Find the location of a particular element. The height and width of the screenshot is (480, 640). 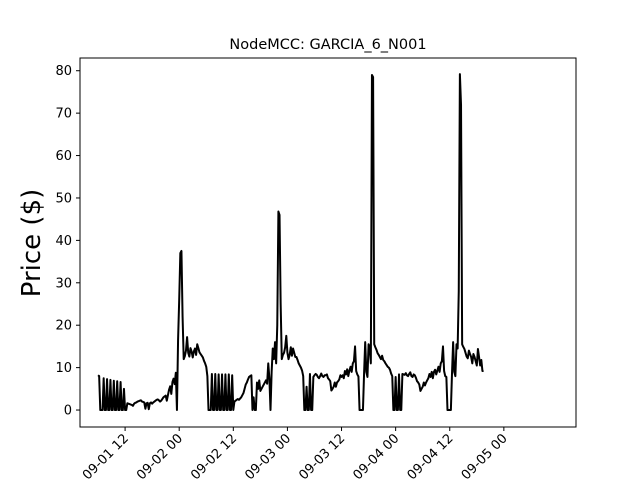

y-axis: 0 10 20 30 40 50 60 70 80 is located at coordinates (67, 241).